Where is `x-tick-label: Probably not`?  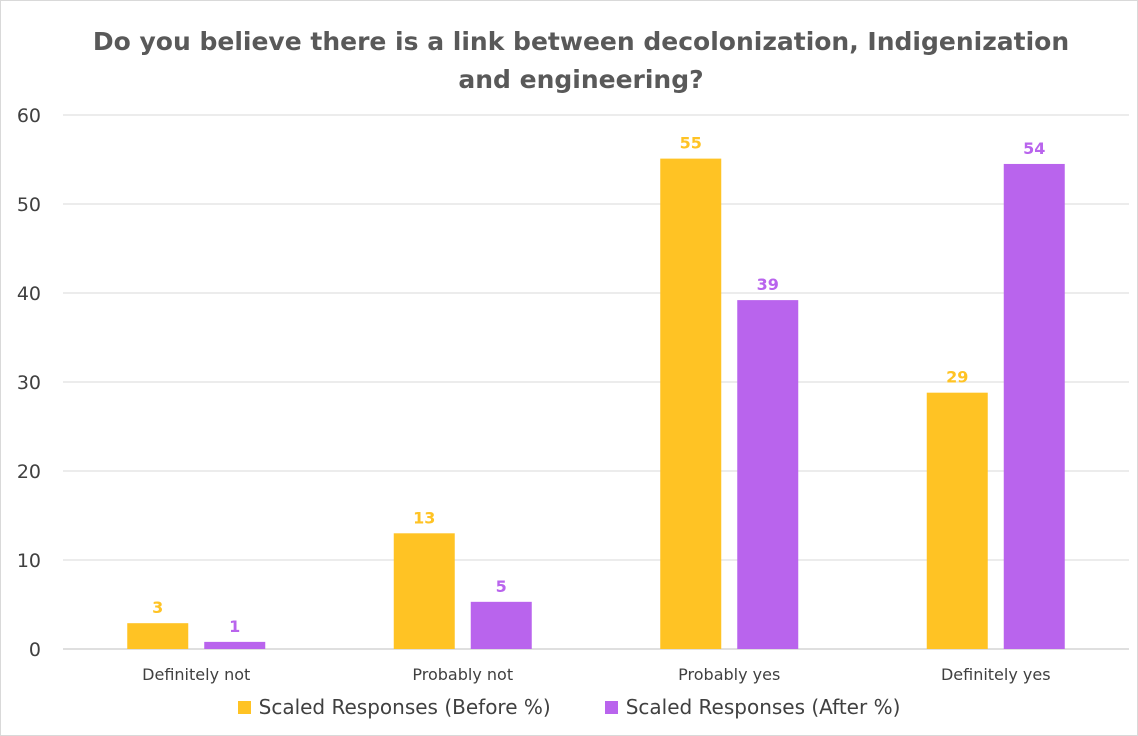 x-tick-label: Probably not is located at coordinates (462, 674).